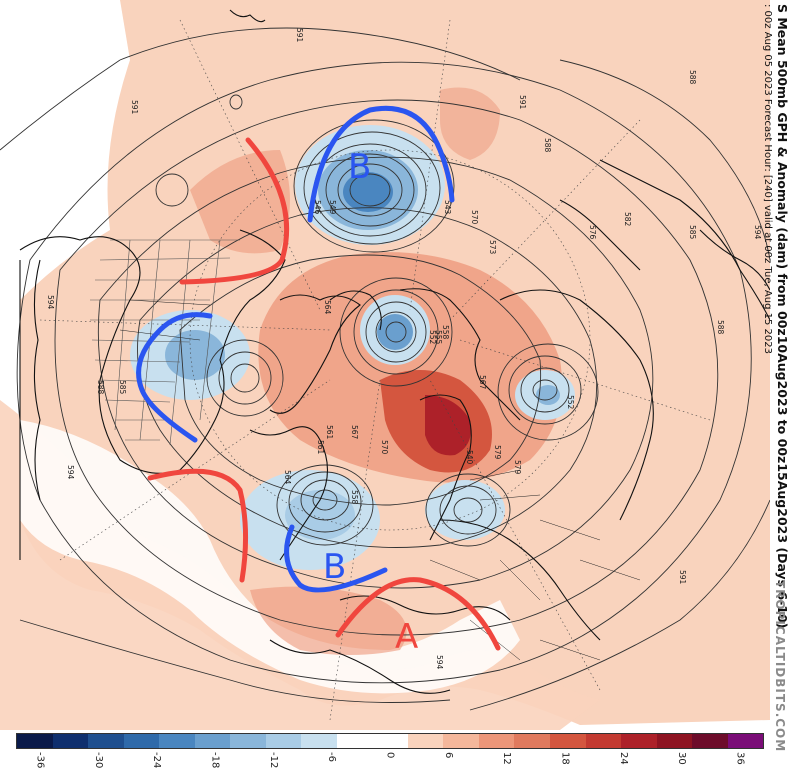 Image resolution: width=800 pixels, height=771 pixels. I want to click on contour-label: 543, so click(447, 207).